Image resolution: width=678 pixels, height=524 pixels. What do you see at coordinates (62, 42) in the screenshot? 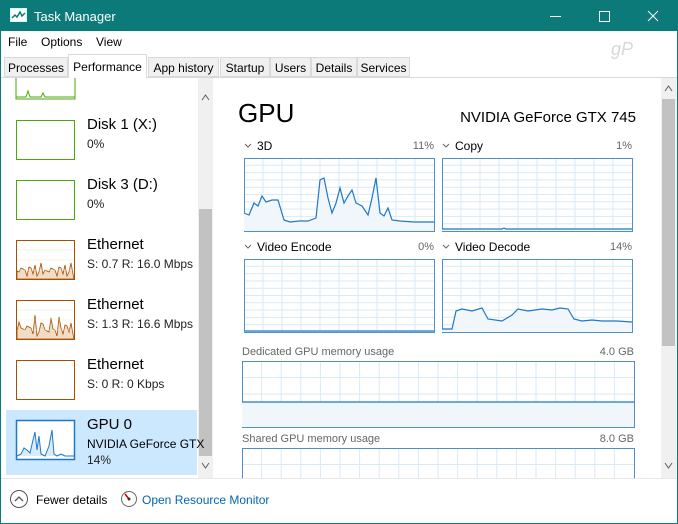
I see `menu-item: Options` at bounding box center [62, 42].